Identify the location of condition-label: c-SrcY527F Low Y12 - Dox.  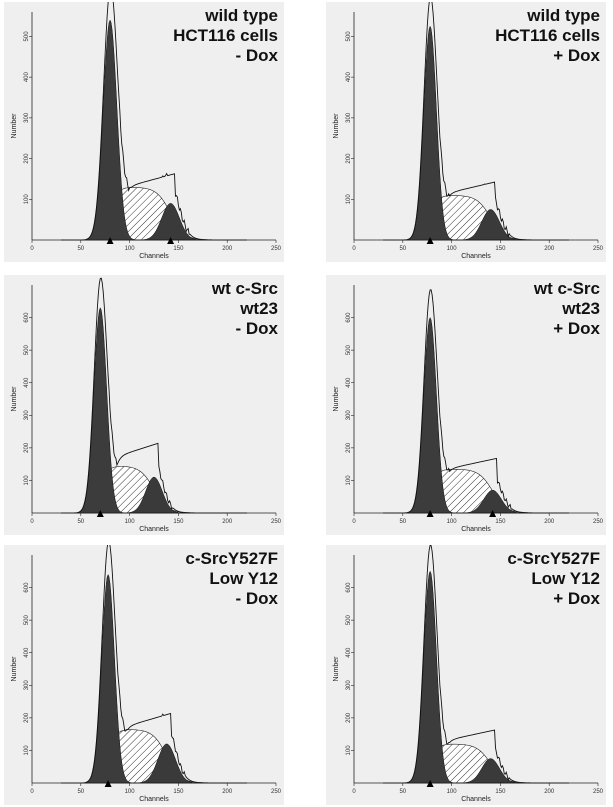
(231, 579).